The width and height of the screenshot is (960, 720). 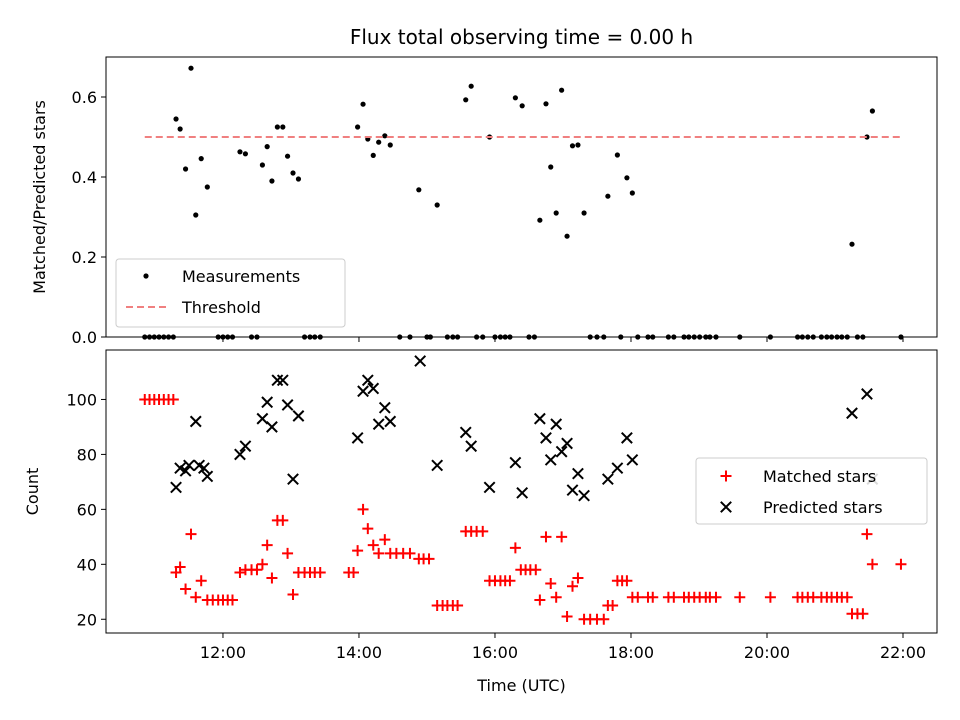 What do you see at coordinates (84, 257) in the screenshot?
I see `y-tick-label: 0.2` at bounding box center [84, 257].